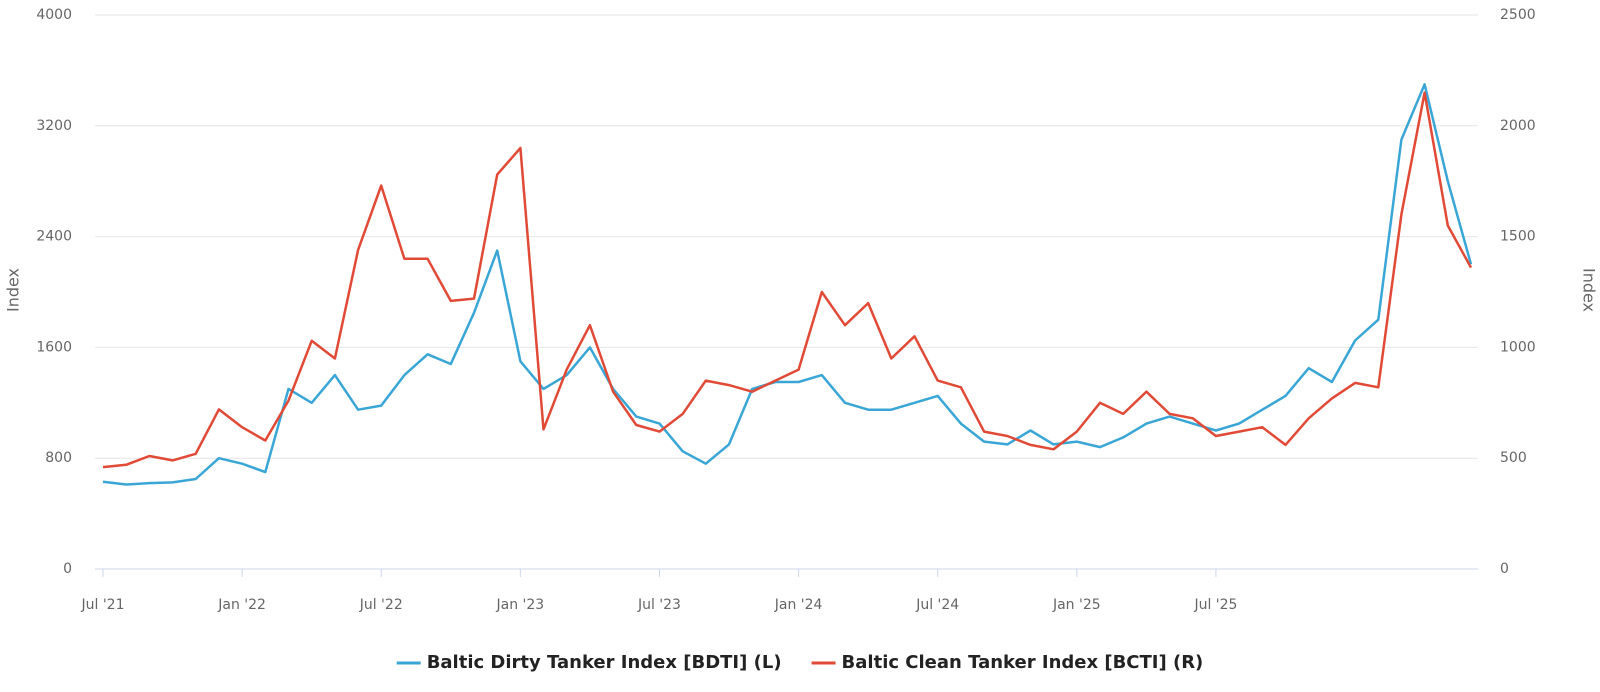 This screenshot has width=1600, height=692. What do you see at coordinates (659, 605) in the screenshot?
I see `x-tick-label: Jul '23` at bounding box center [659, 605].